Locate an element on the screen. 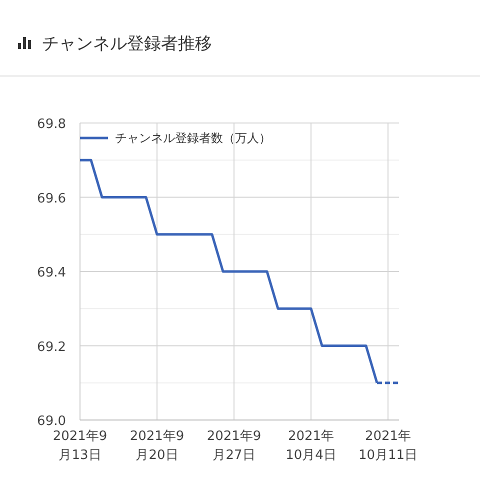 The image size is (480, 491). legend-label: チャンネル登録者数（万人） is located at coordinates (193, 138).